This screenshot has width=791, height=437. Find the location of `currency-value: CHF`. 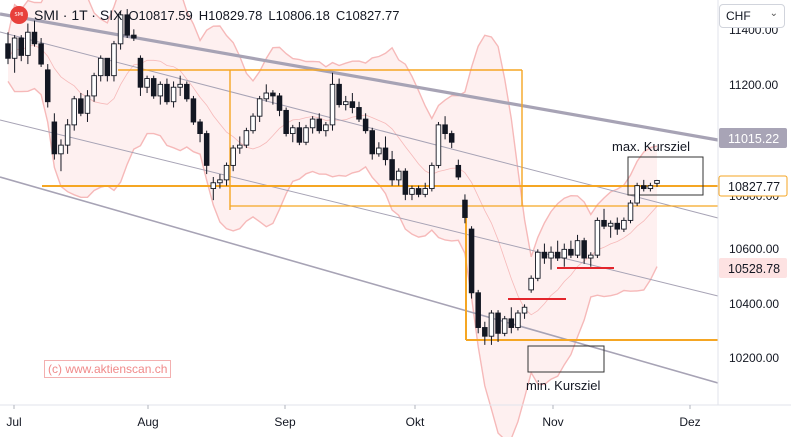

currency-value: CHF is located at coordinates (738, 16).